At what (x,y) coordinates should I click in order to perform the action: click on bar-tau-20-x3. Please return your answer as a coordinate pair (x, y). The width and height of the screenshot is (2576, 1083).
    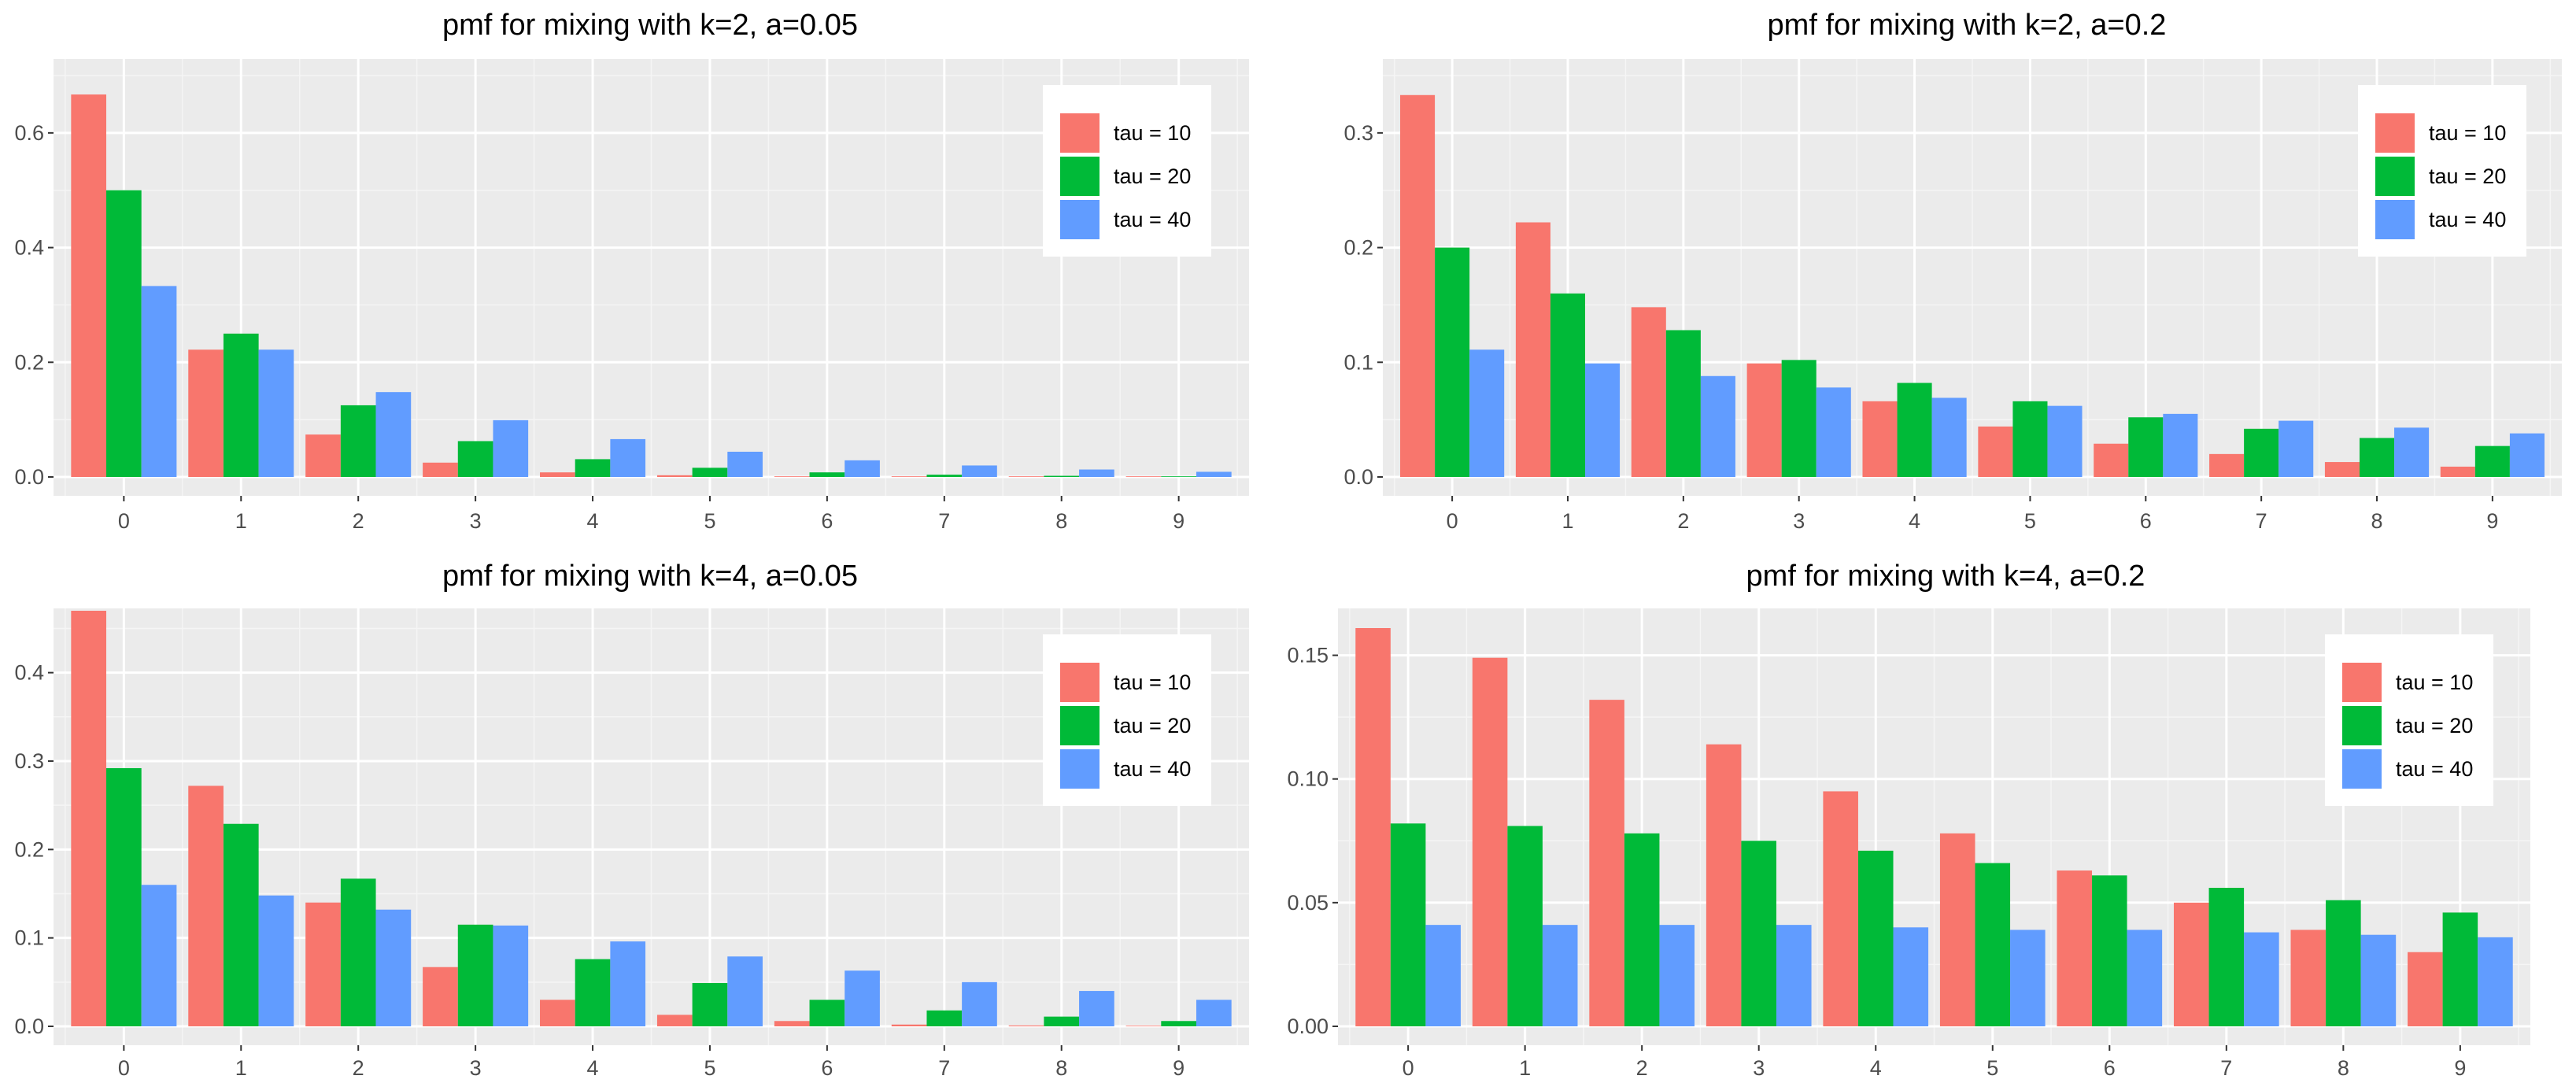
    Looking at the image, I should click on (1758, 933).